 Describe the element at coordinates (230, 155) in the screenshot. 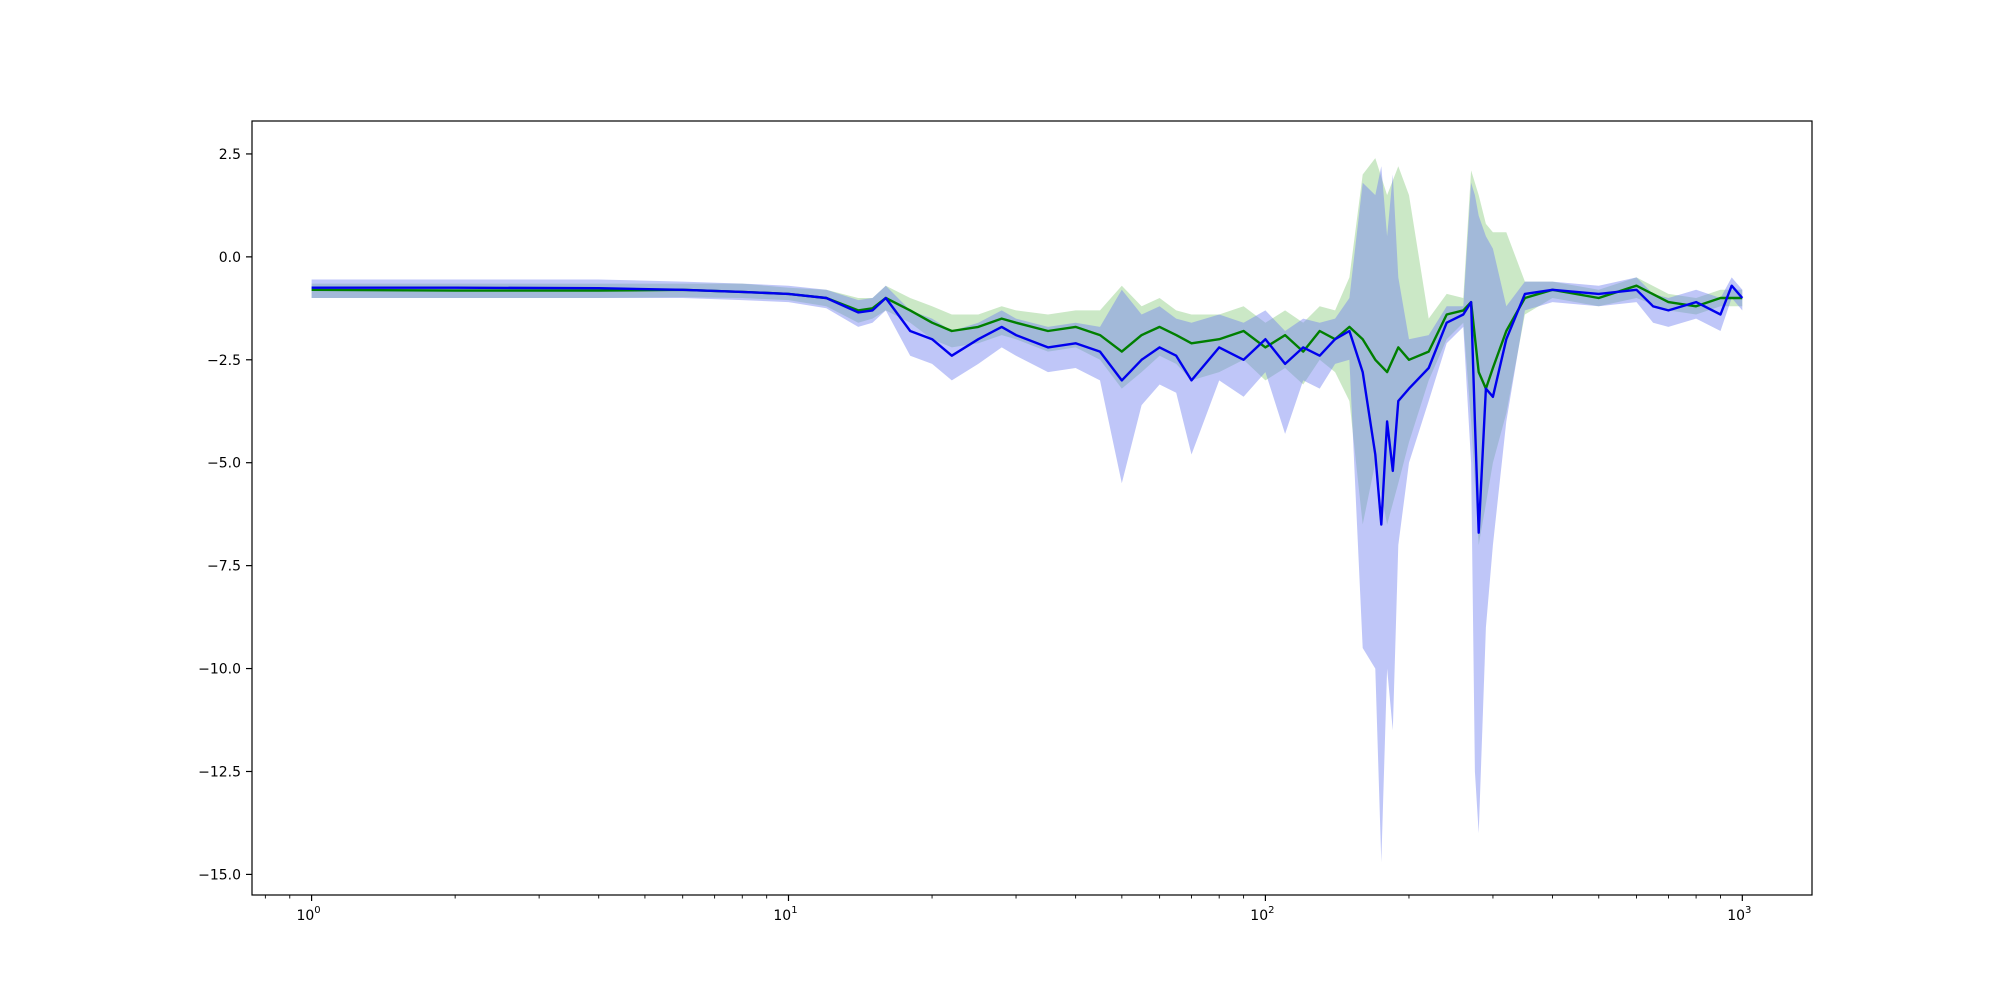

I see `y-tick-label: 2.5` at that location.